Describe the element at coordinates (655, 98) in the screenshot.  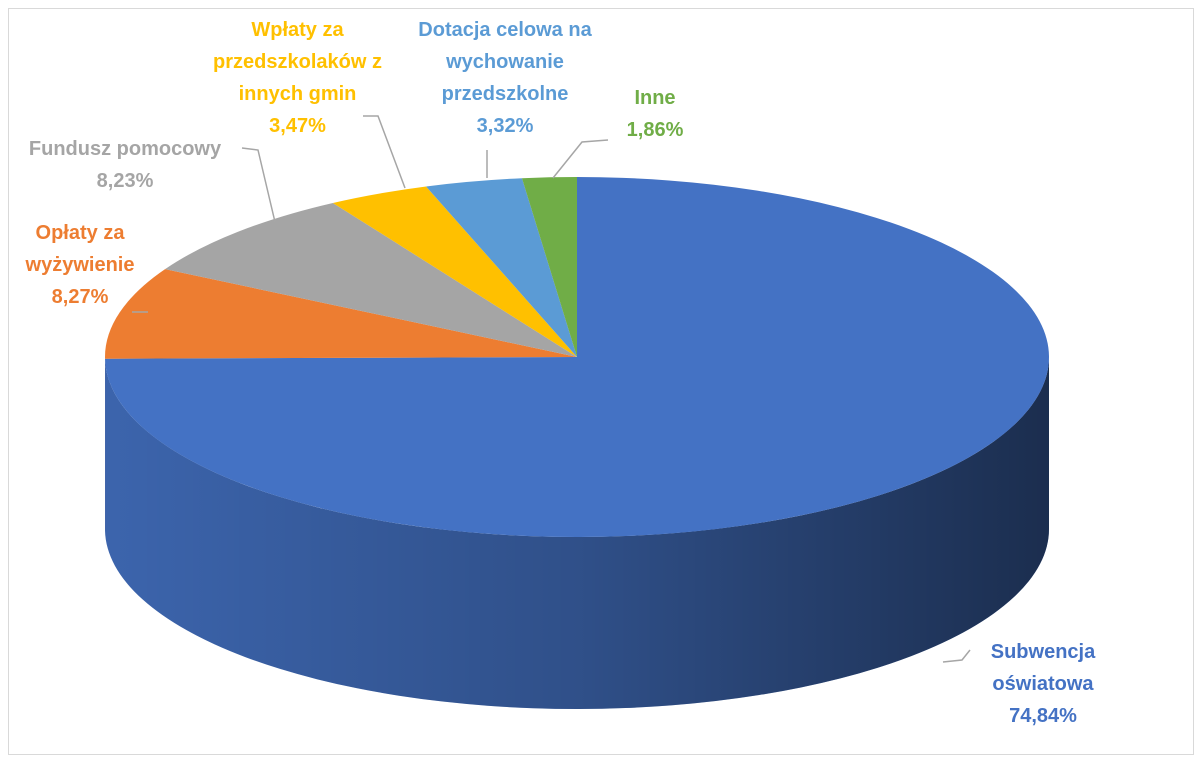
I see `category-label: Inne` at that location.